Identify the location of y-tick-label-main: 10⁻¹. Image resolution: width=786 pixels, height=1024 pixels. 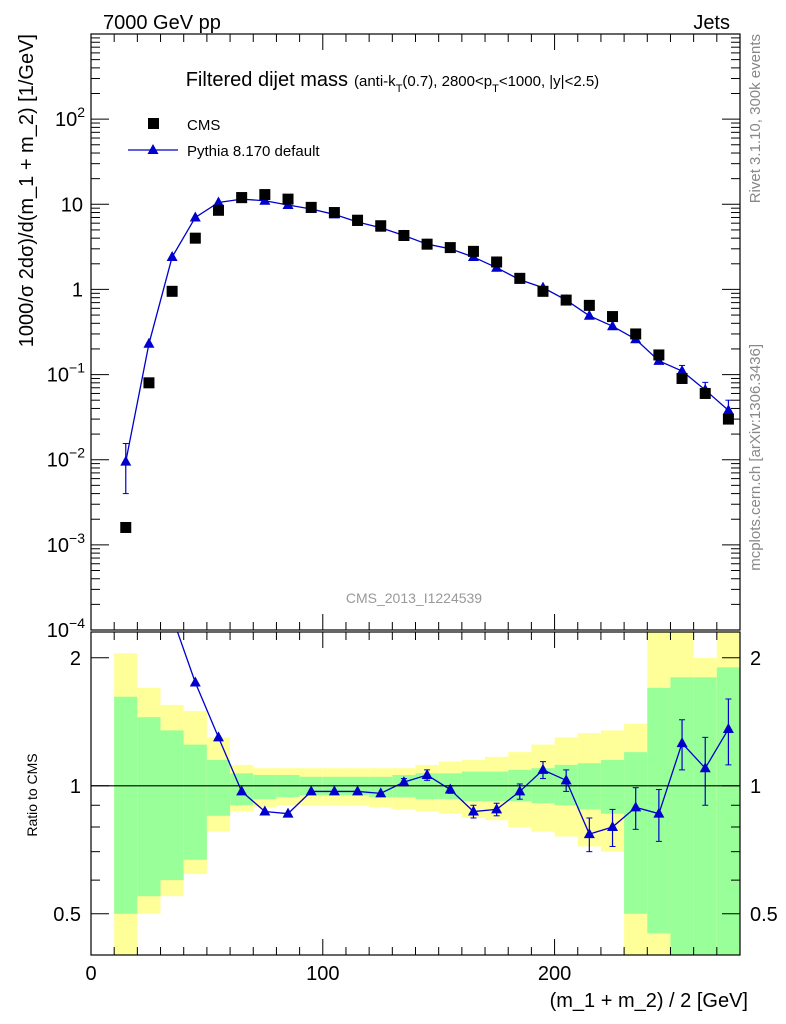
(66, 373).